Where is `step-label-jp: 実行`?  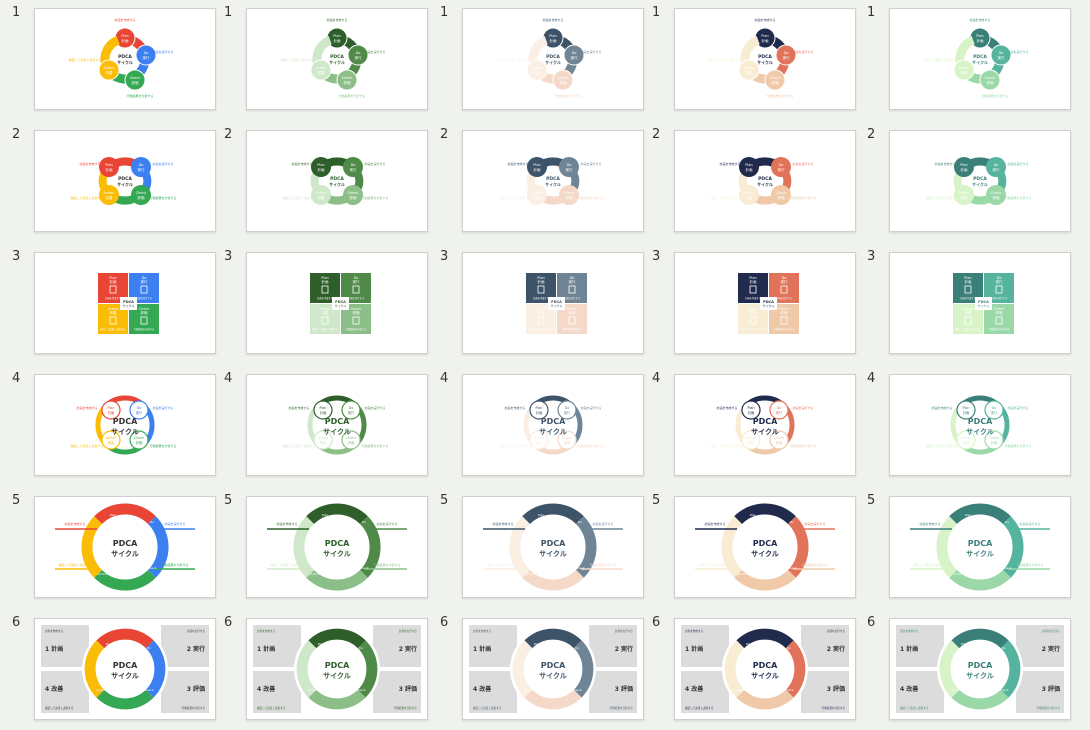 step-label-jp: 実行 is located at coordinates (782, 169).